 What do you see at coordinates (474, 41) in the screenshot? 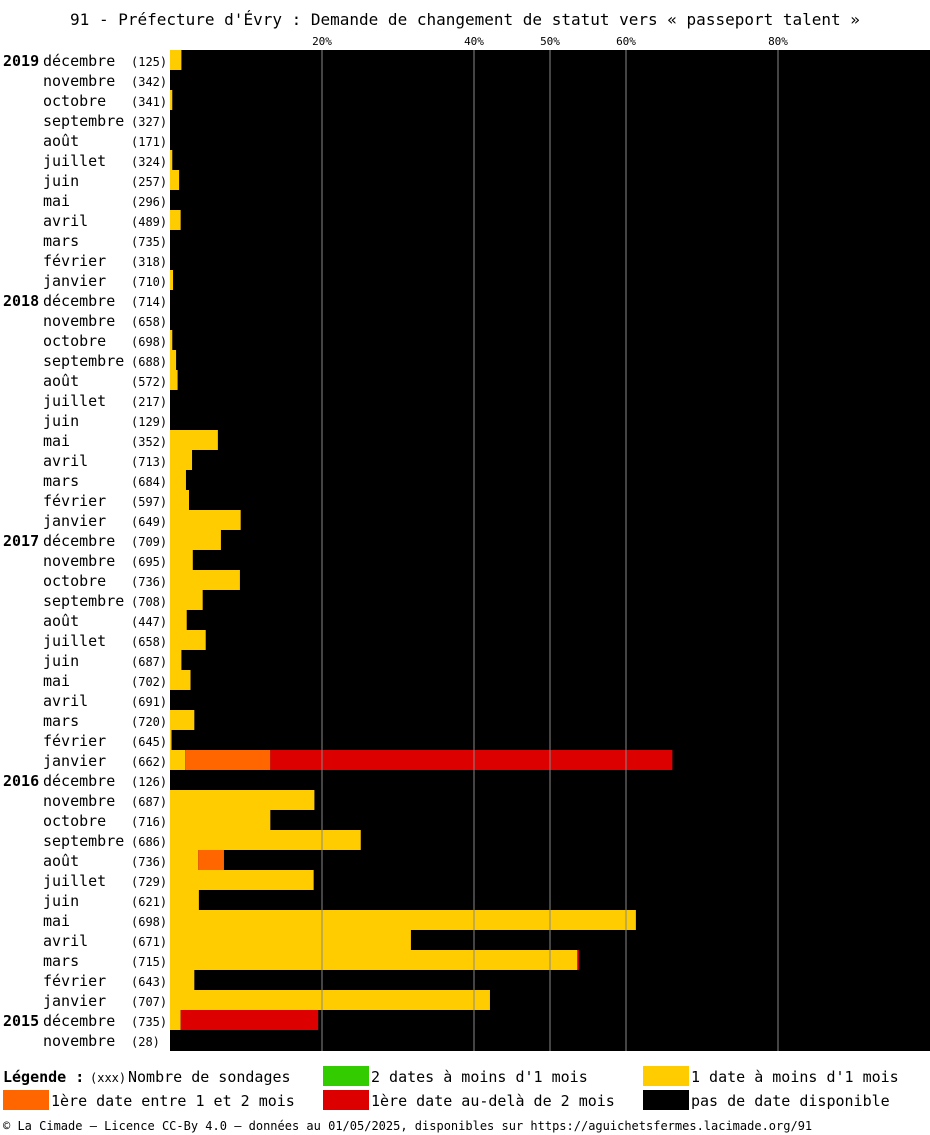
I see `x-tick-label: 40%` at bounding box center [474, 41].